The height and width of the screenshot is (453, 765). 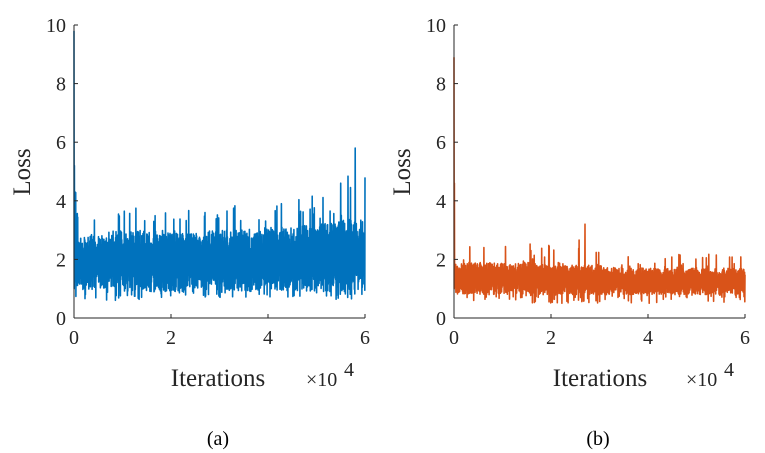 I want to click on panel-caption-b: (b), so click(x=597, y=439).